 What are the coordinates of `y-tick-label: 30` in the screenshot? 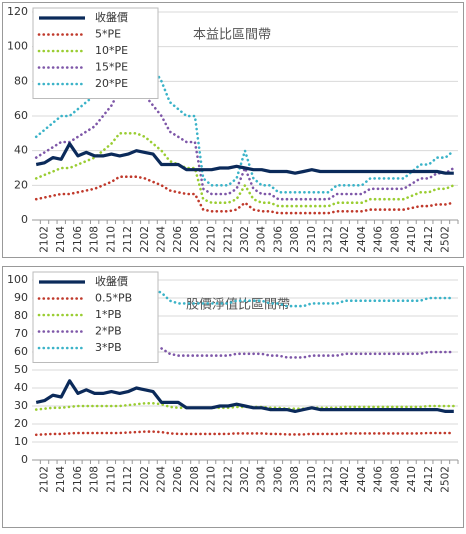 It's located at (21, 405).